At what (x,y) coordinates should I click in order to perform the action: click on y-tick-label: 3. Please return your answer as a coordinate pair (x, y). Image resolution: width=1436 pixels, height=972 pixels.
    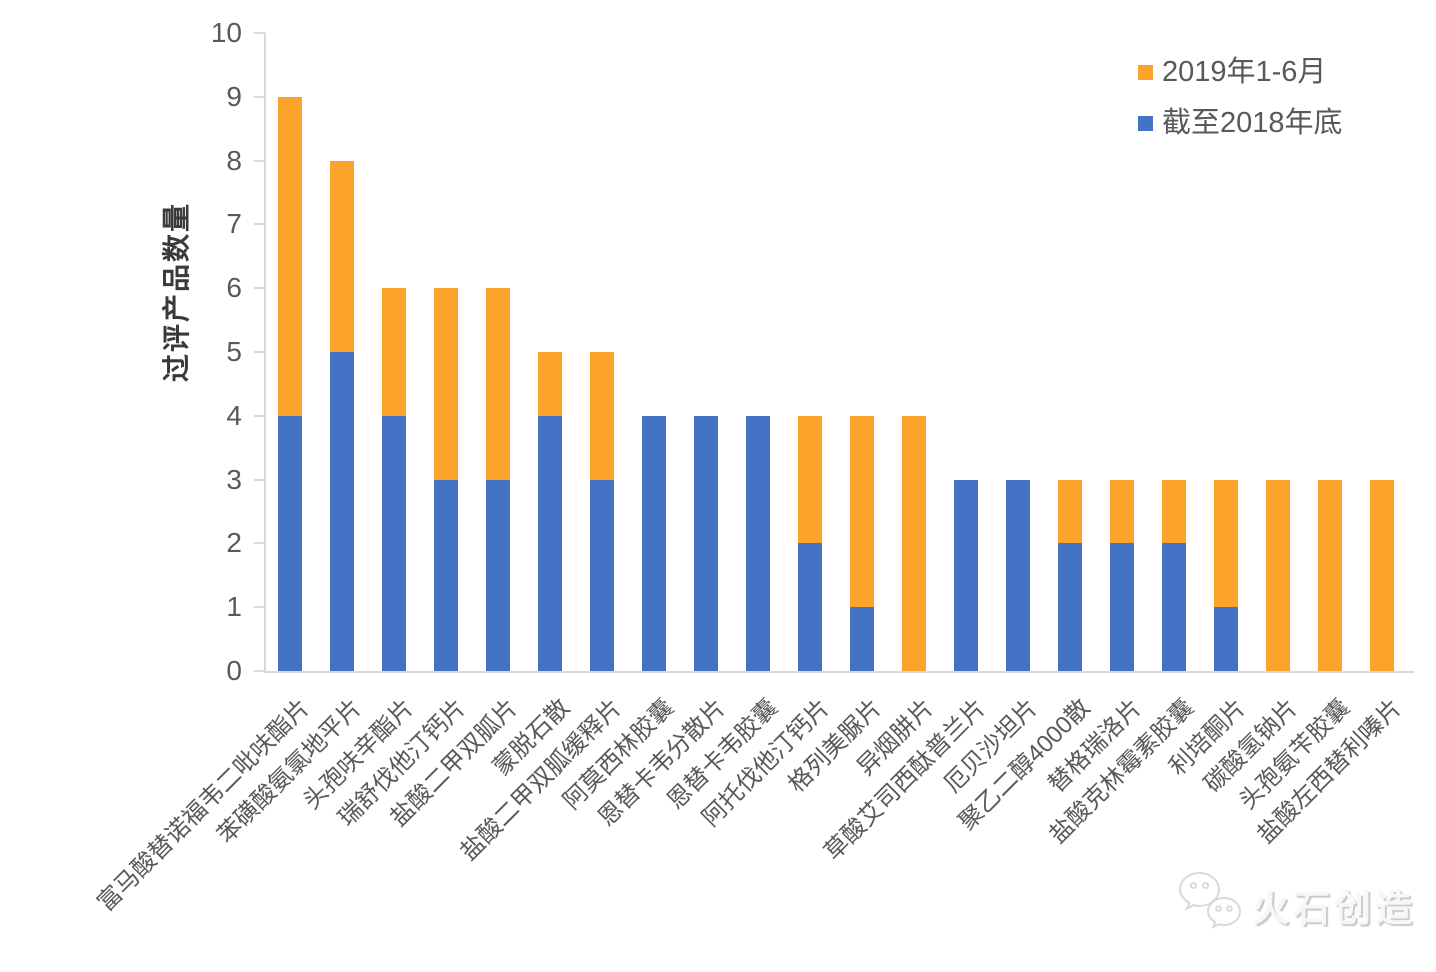
    Looking at the image, I should click on (234, 479).